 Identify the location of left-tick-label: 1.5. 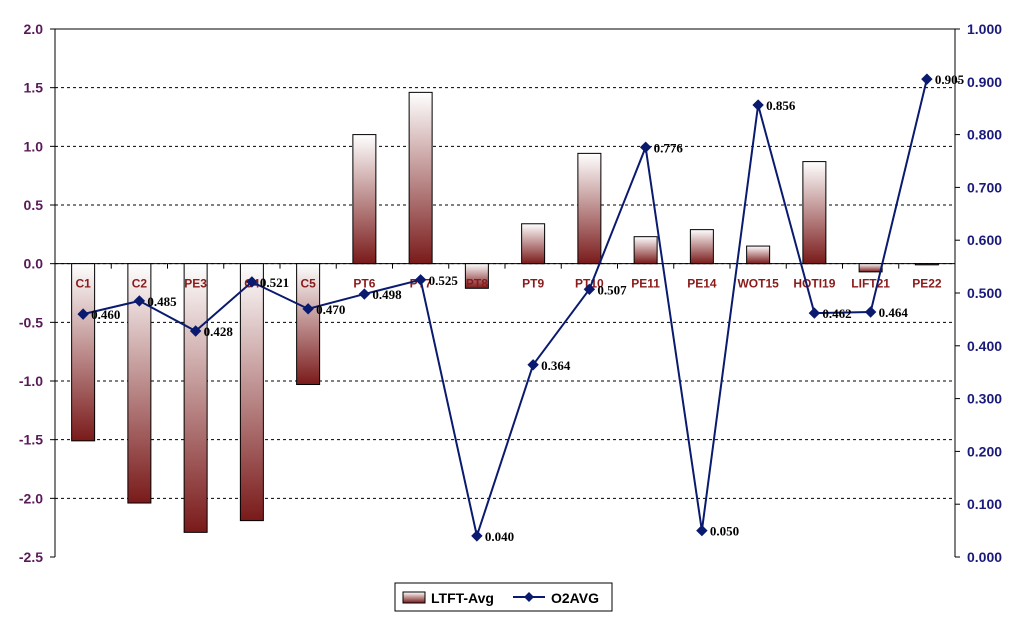
(34, 88).